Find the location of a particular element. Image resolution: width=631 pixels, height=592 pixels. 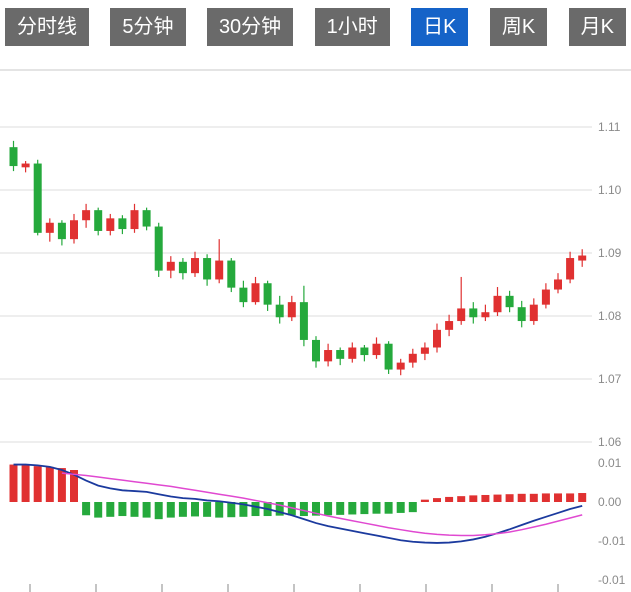

price-axis-label: 1.09 is located at coordinates (610, 253).